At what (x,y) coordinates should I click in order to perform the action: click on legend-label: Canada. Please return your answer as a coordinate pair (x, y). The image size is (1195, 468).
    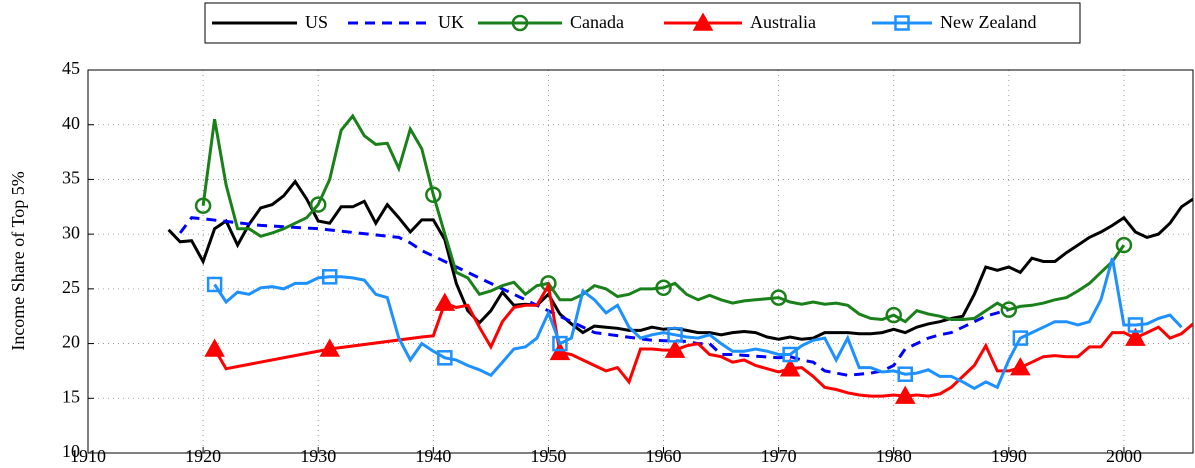
    Looking at the image, I should click on (597, 22).